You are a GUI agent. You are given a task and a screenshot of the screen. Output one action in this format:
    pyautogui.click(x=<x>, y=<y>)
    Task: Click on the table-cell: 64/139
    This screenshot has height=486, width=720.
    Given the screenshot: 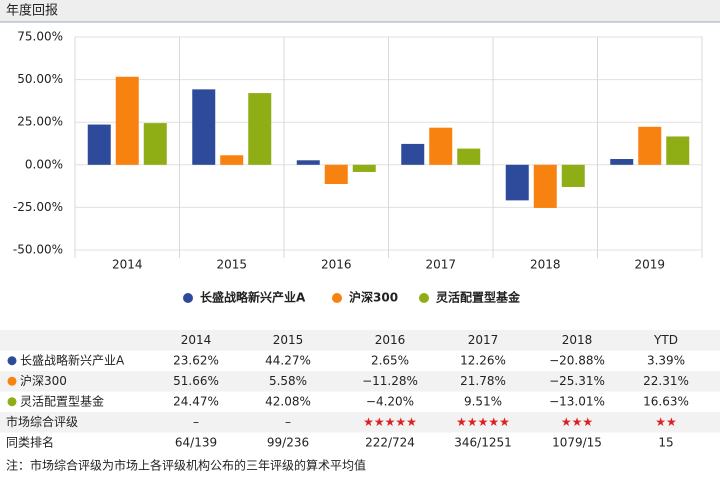 What is the action you would take?
    pyautogui.click(x=196, y=442)
    